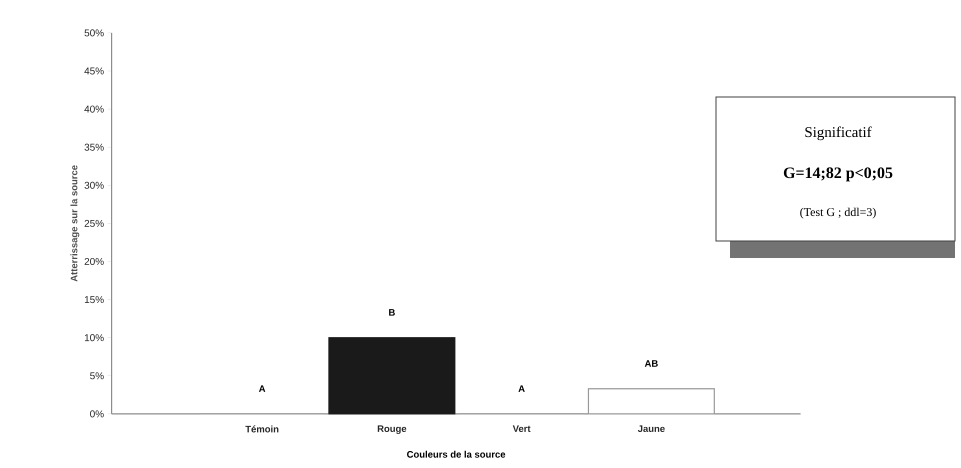 The width and height of the screenshot is (961, 468). I want to click on y-tick-label: 5%, so click(97, 376).